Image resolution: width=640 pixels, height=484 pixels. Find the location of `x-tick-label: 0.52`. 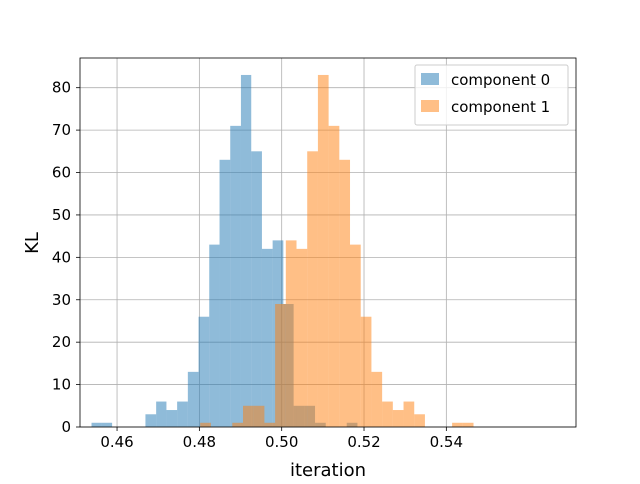

x-tick-label: 0.52 is located at coordinates (363, 442).